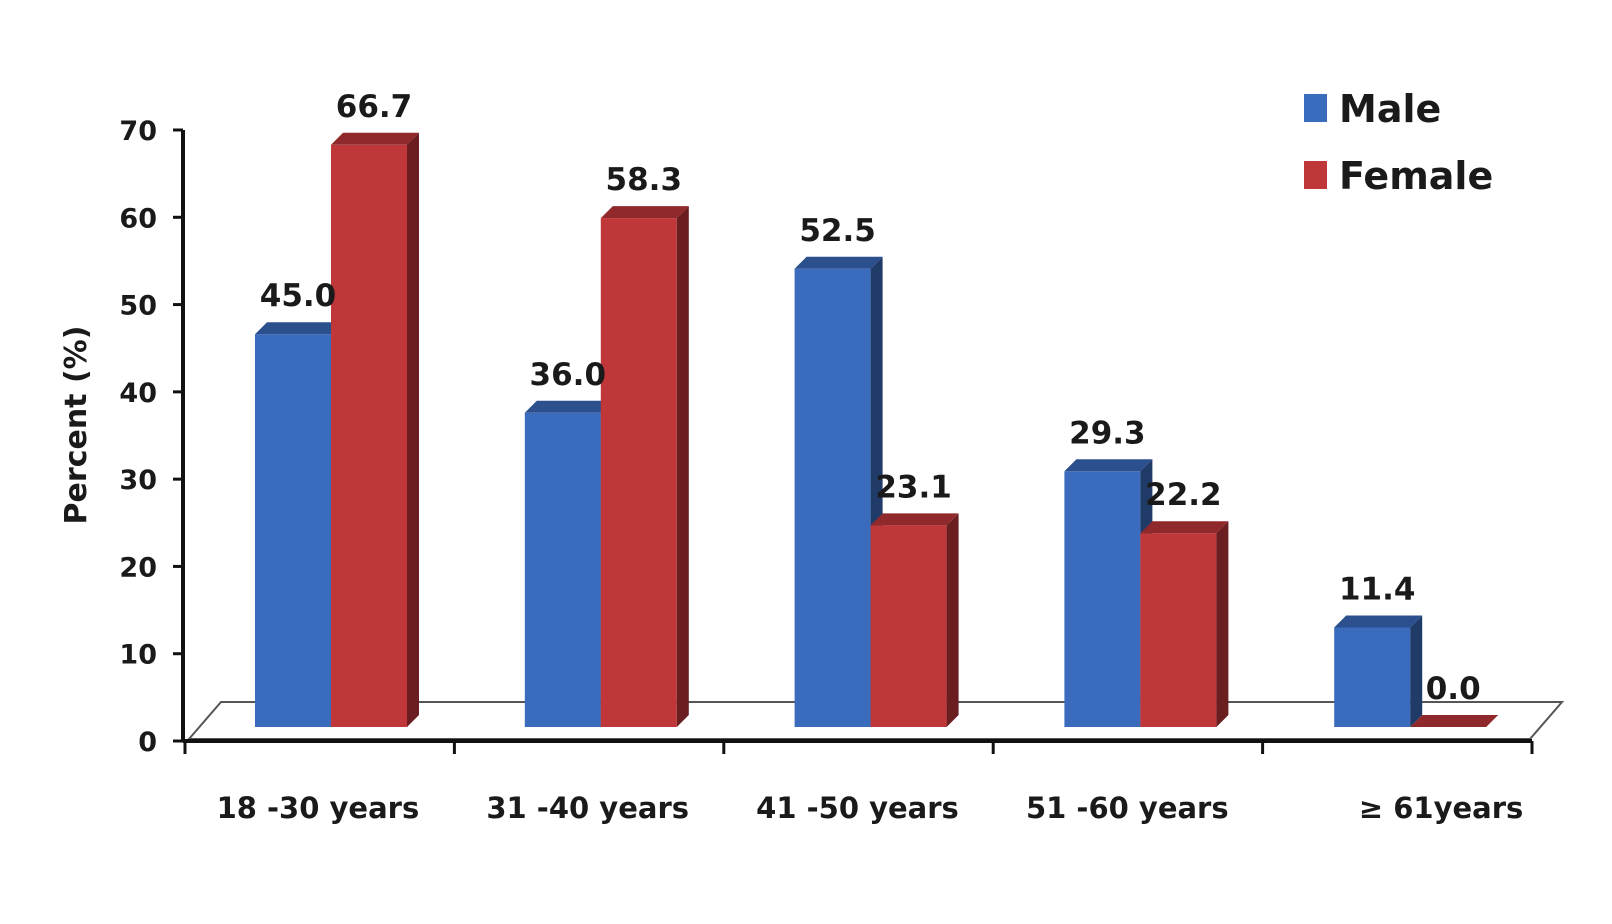 The height and width of the screenshot is (924, 1612). What do you see at coordinates (138, 480) in the screenshot?
I see `y-tick-label: 30` at bounding box center [138, 480].